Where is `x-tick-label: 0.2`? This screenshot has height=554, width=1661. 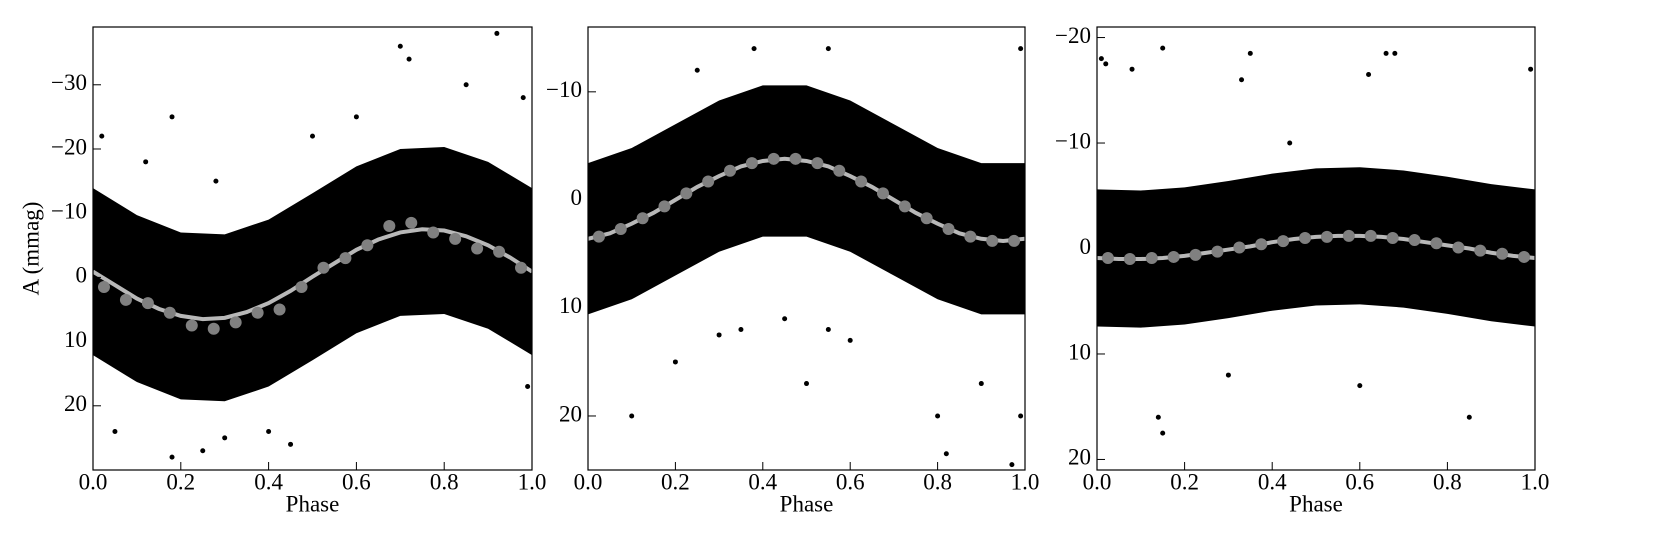
x-tick-label: 0.2 is located at coordinates (675, 481).